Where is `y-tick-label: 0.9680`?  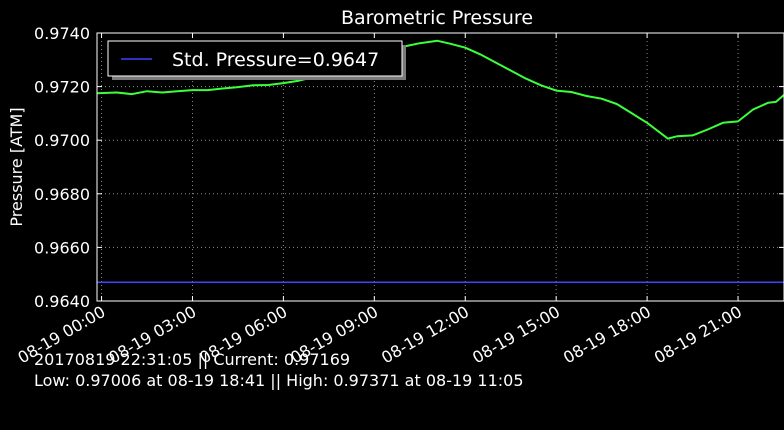 y-tick-label: 0.9680 is located at coordinates (62, 194).